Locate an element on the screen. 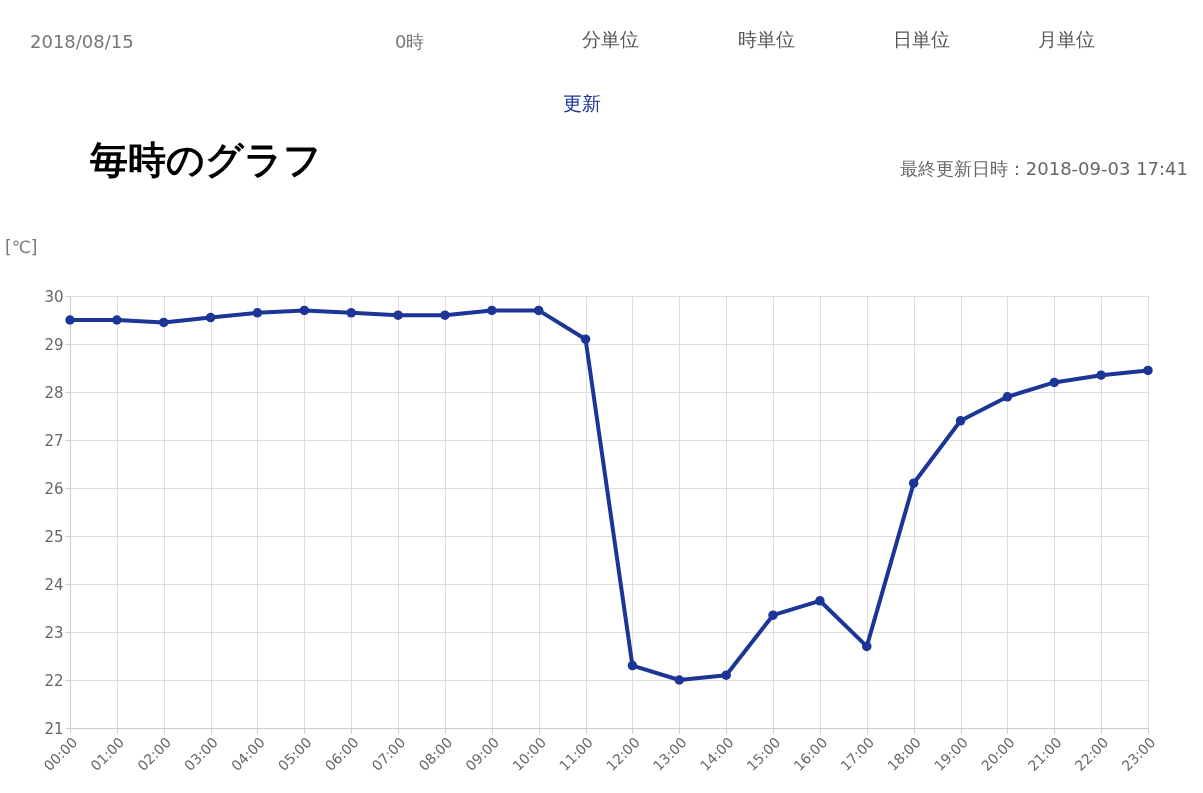 This screenshot has width=1203, height=793. y-tick-label: 29 is located at coordinates (54, 344).